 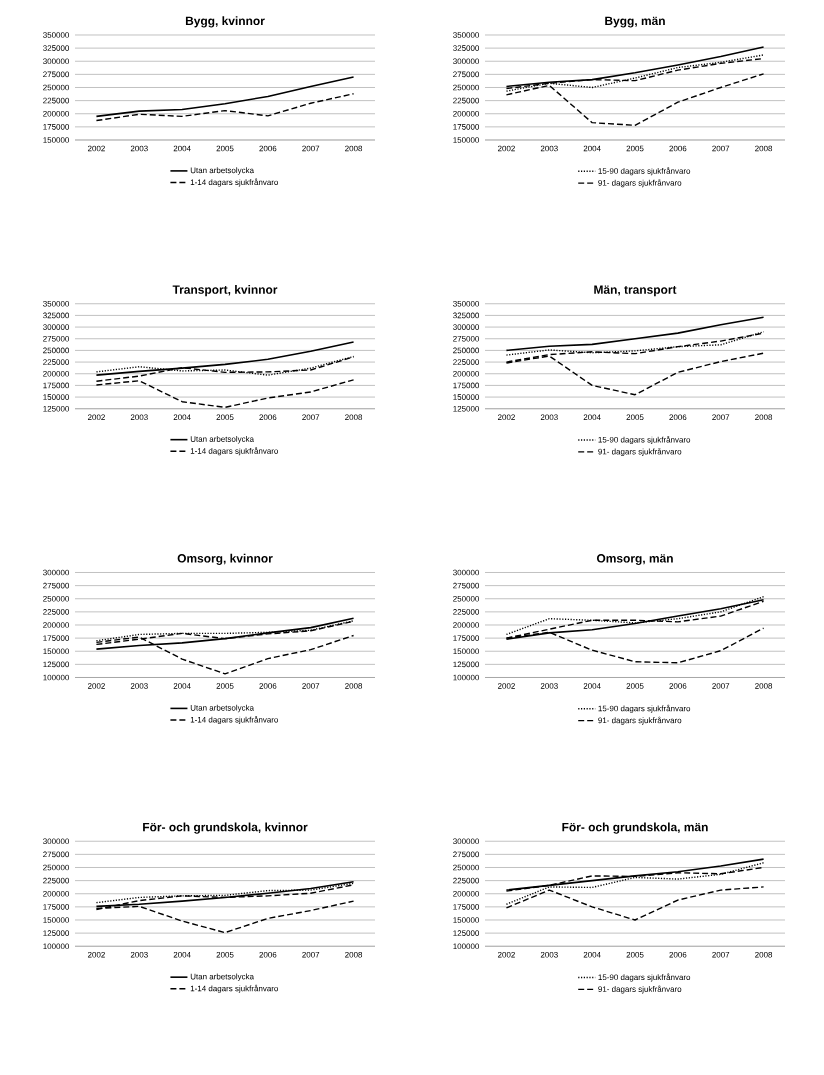 I want to click on chart-title: Transport, kvinnor, so click(x=225, y=291).